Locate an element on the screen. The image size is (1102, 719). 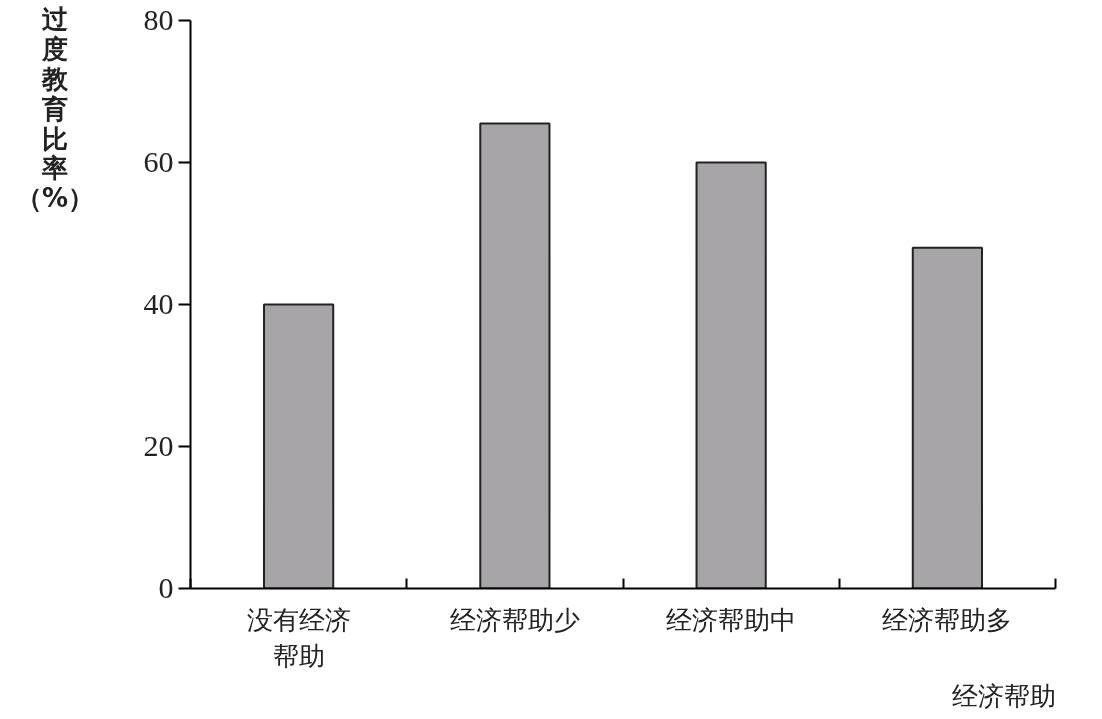
y-tick-label: 80 is located at coordinates (158, 19).